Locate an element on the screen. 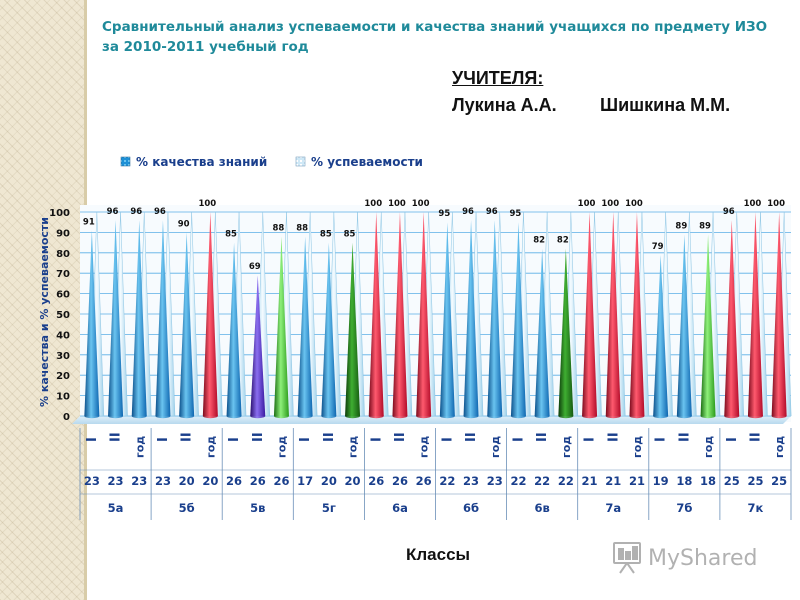 This screenshot has width=800, height=600. y-tick-label: 90 is located at coordinates (63, 233).